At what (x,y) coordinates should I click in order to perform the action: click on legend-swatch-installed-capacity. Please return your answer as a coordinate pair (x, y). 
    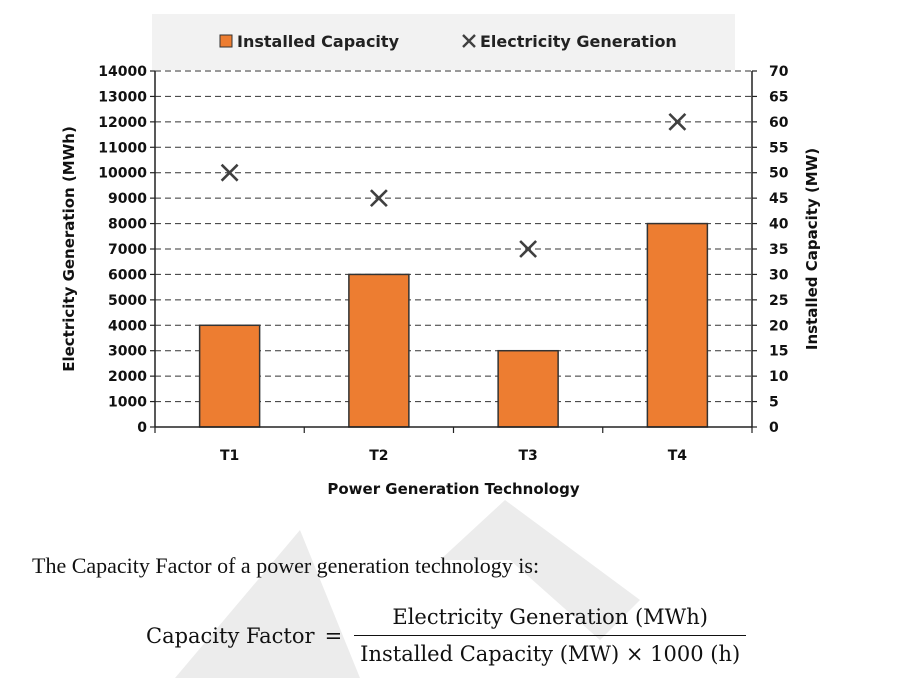
    Looking at the image, I should click on (226, 41).